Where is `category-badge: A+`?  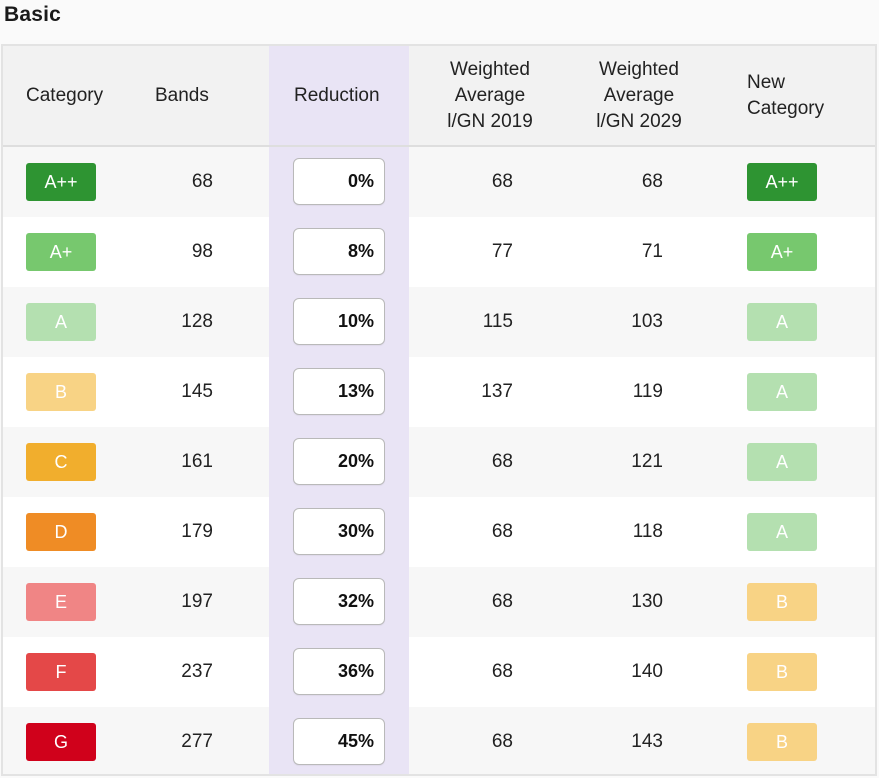
category-badge: A+ is located at coordinates (61, 252).